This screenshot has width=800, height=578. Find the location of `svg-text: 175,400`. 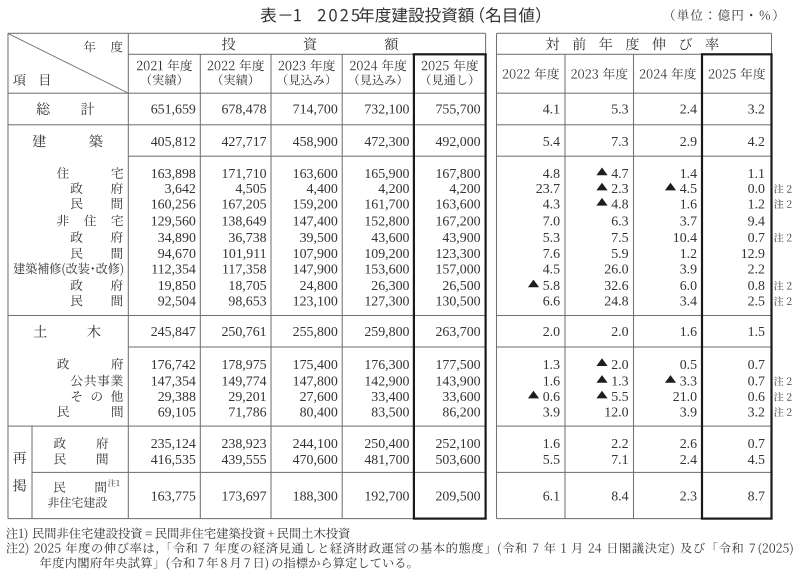

svg-text: 175,400 is located at coordinates (315, 365).